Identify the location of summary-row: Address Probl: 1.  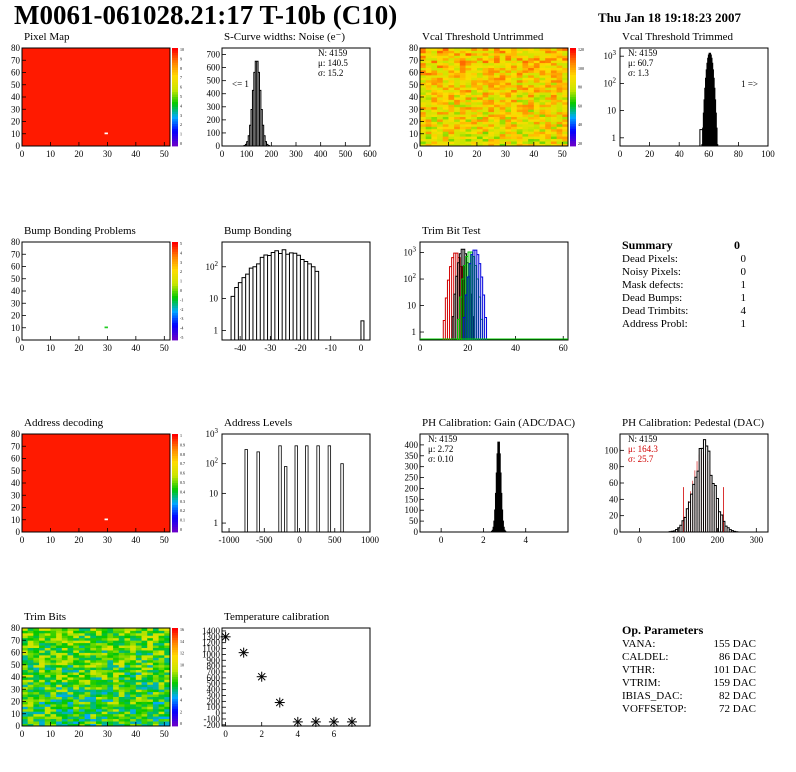
(684, 324).